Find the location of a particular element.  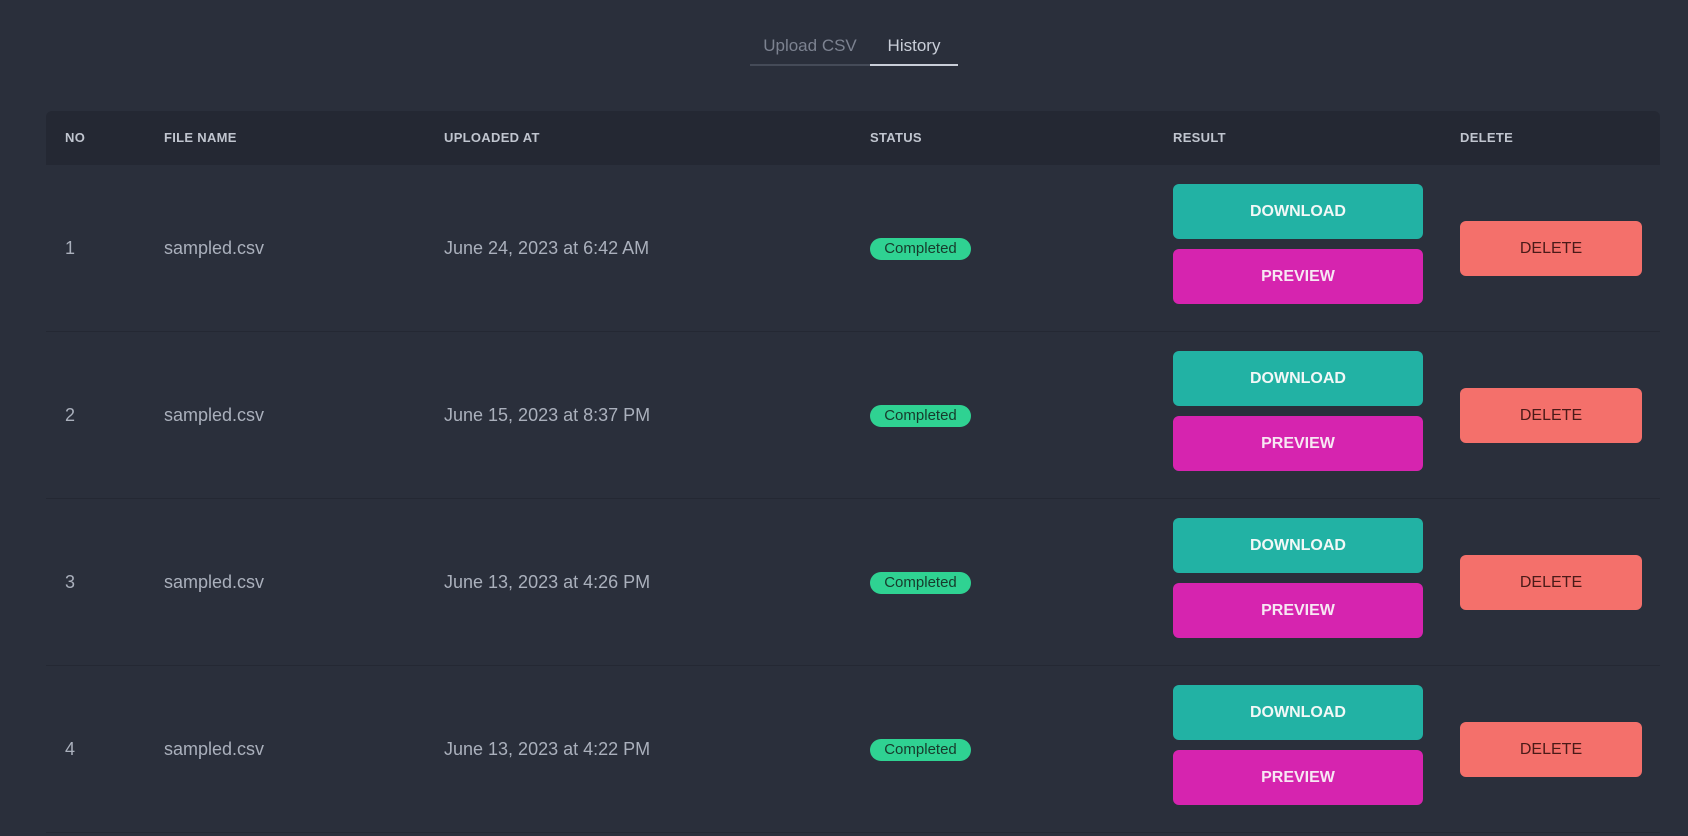

row-number: 3 is located at coordinates (70, 582).